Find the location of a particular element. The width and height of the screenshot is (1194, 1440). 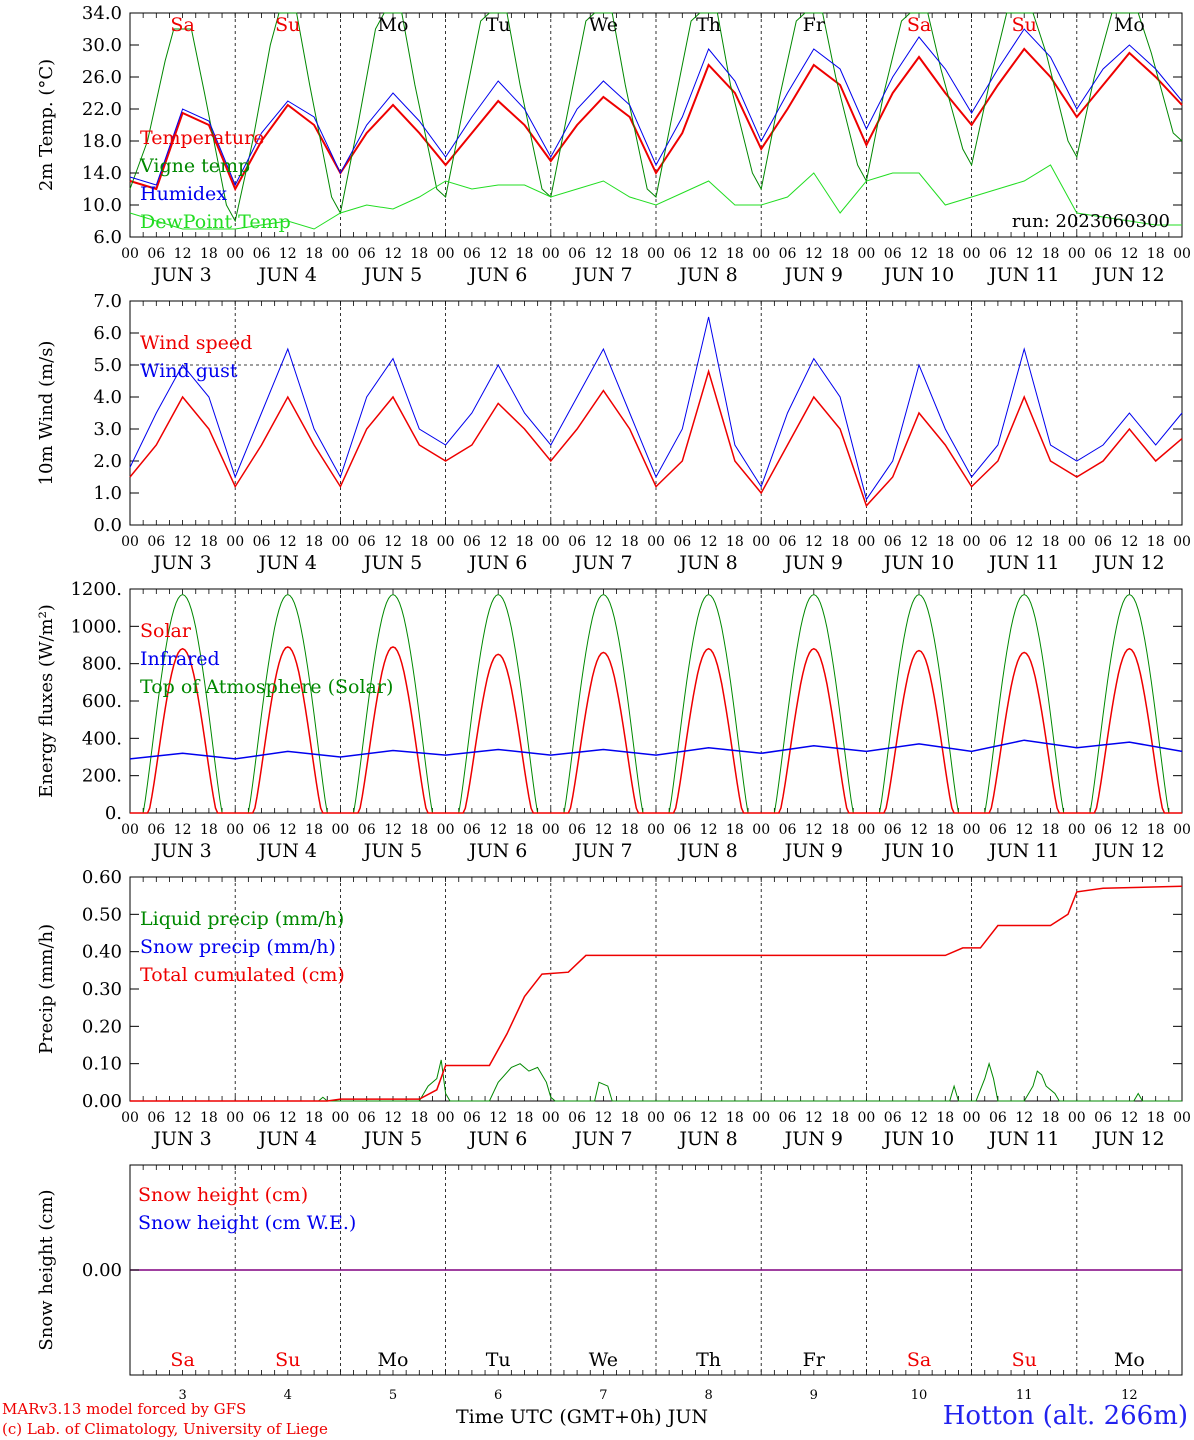

liquid-precip is located at coordinates (656, 1080).